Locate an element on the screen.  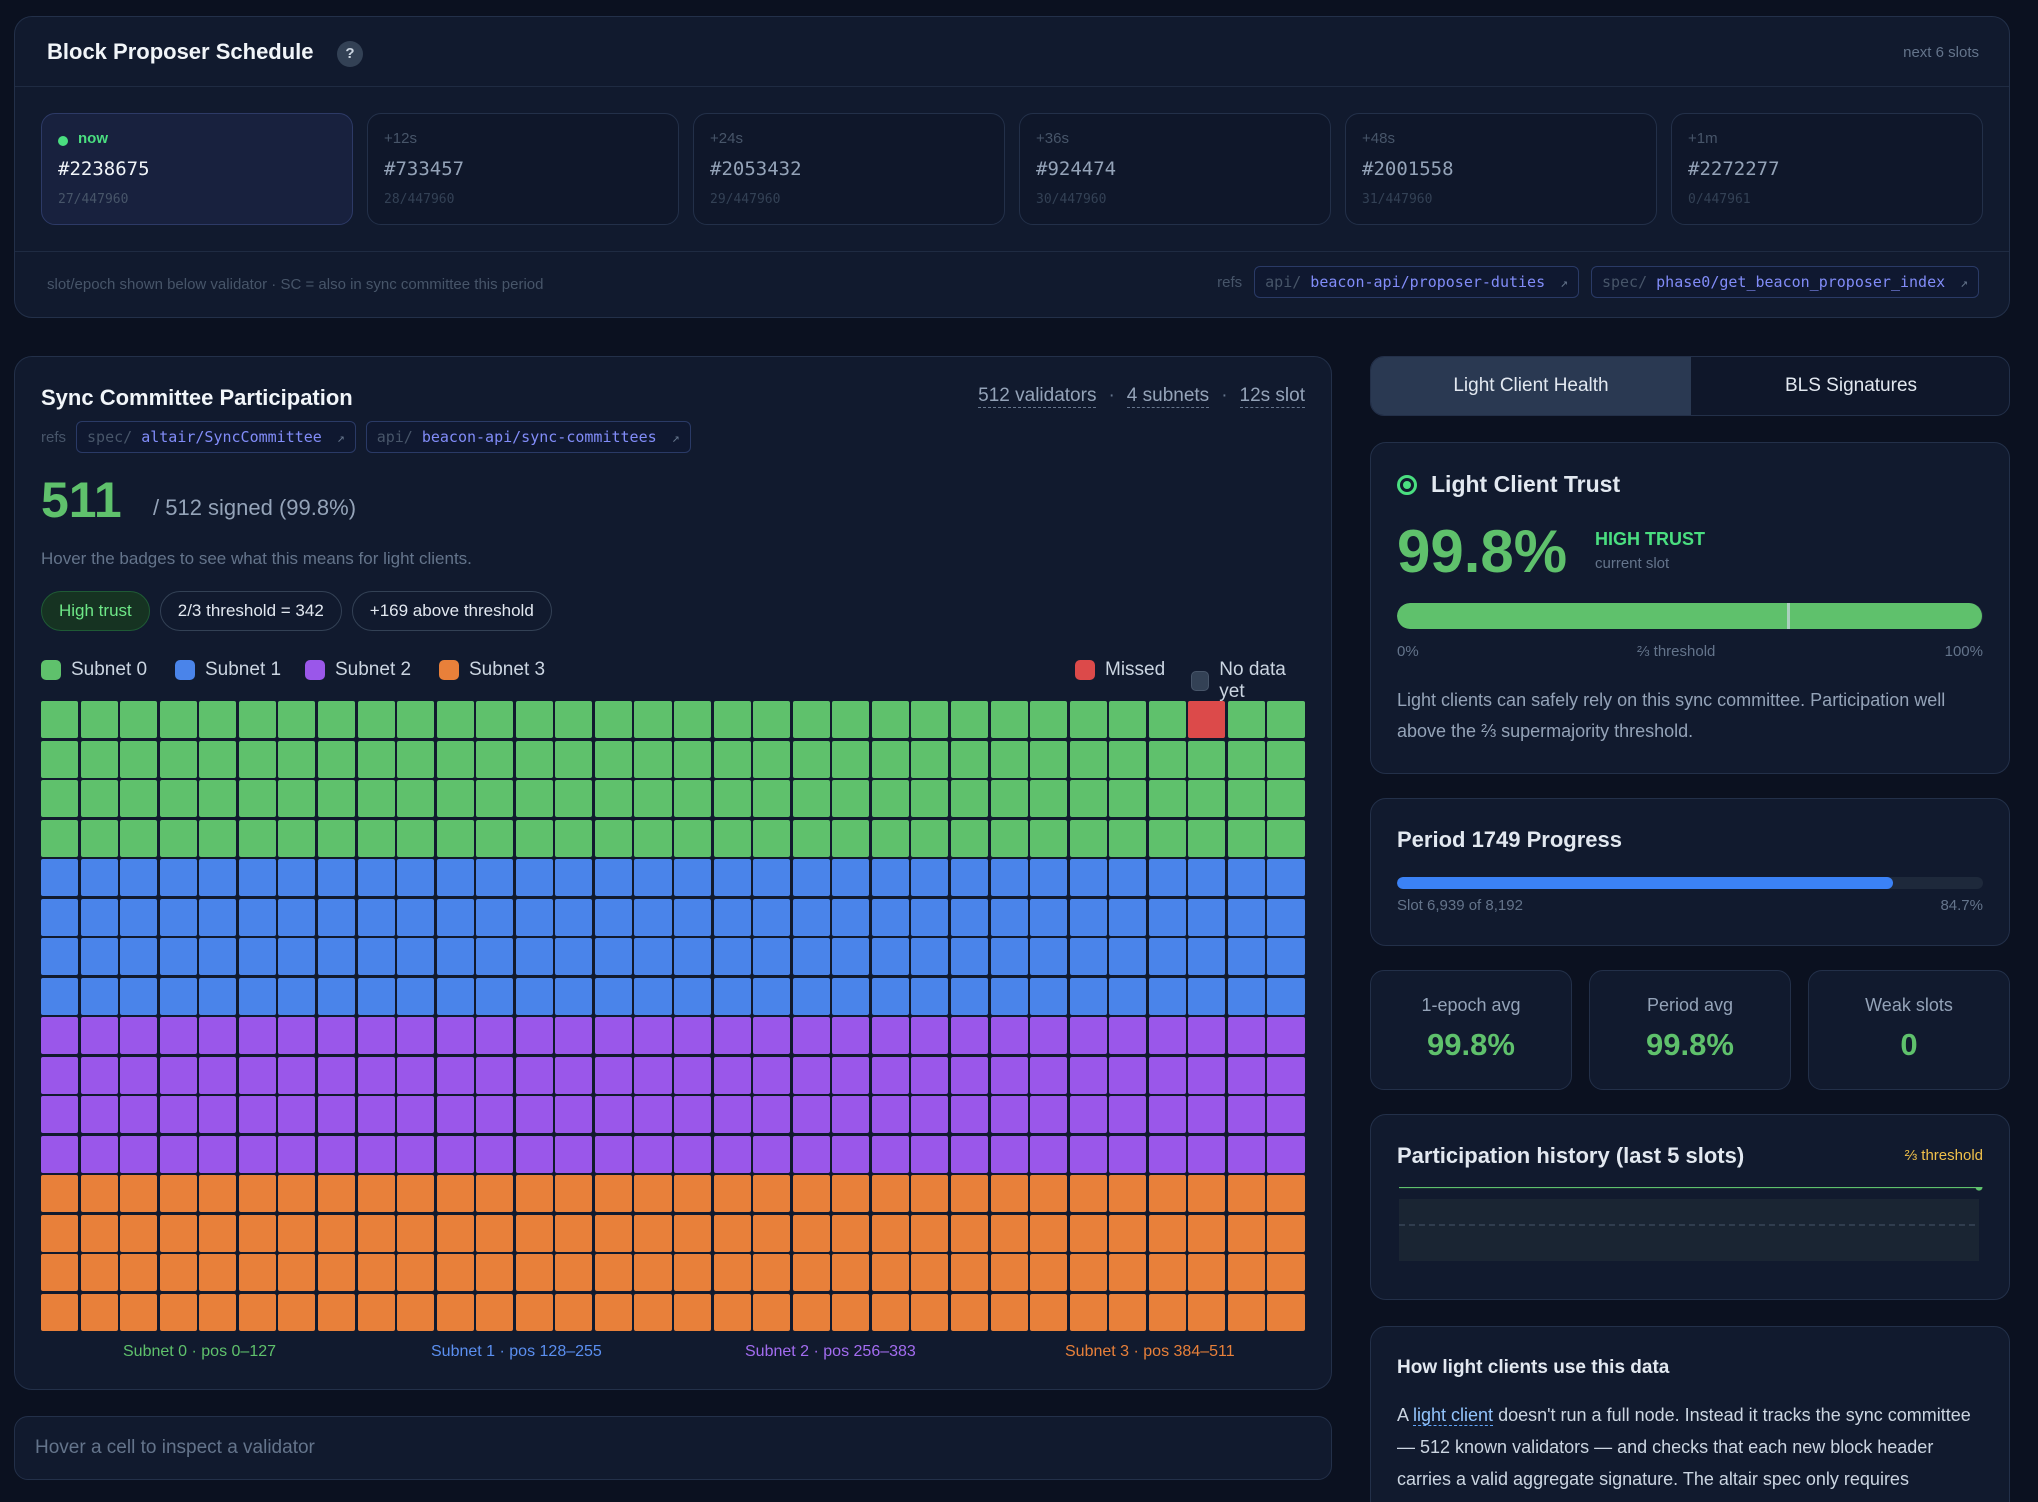
above-threshold-badge: +169 above threshold is located at coordinates (451, 611).